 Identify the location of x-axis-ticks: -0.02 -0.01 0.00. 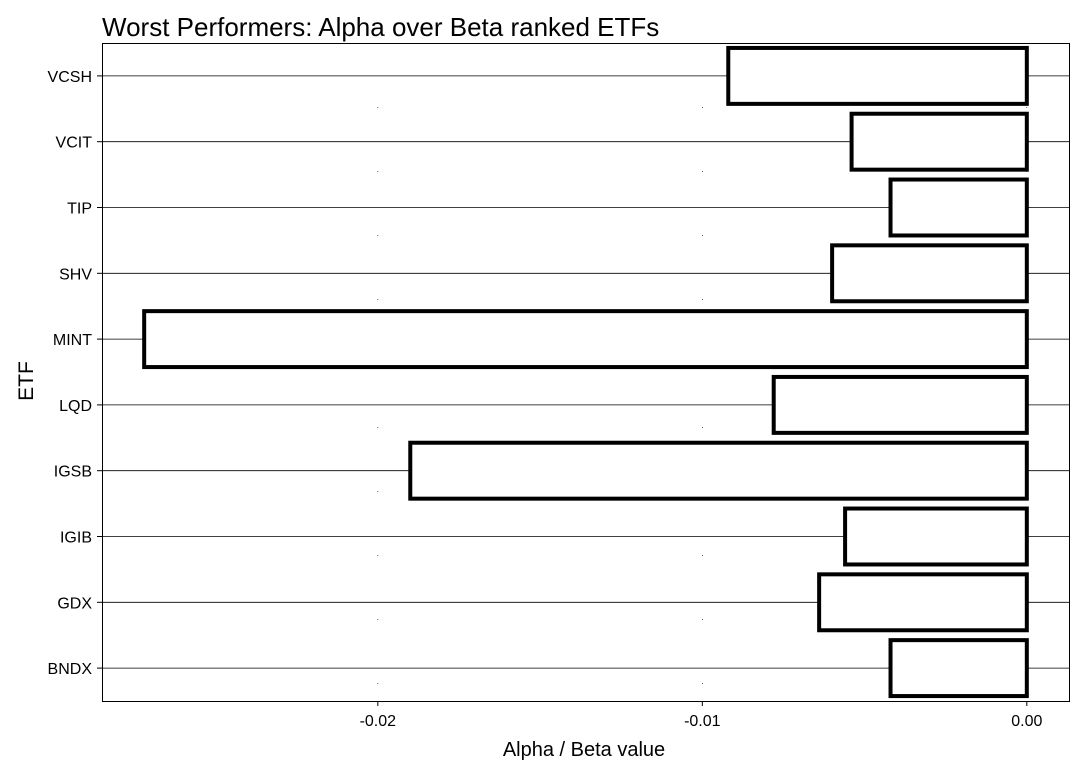
(701, 715).